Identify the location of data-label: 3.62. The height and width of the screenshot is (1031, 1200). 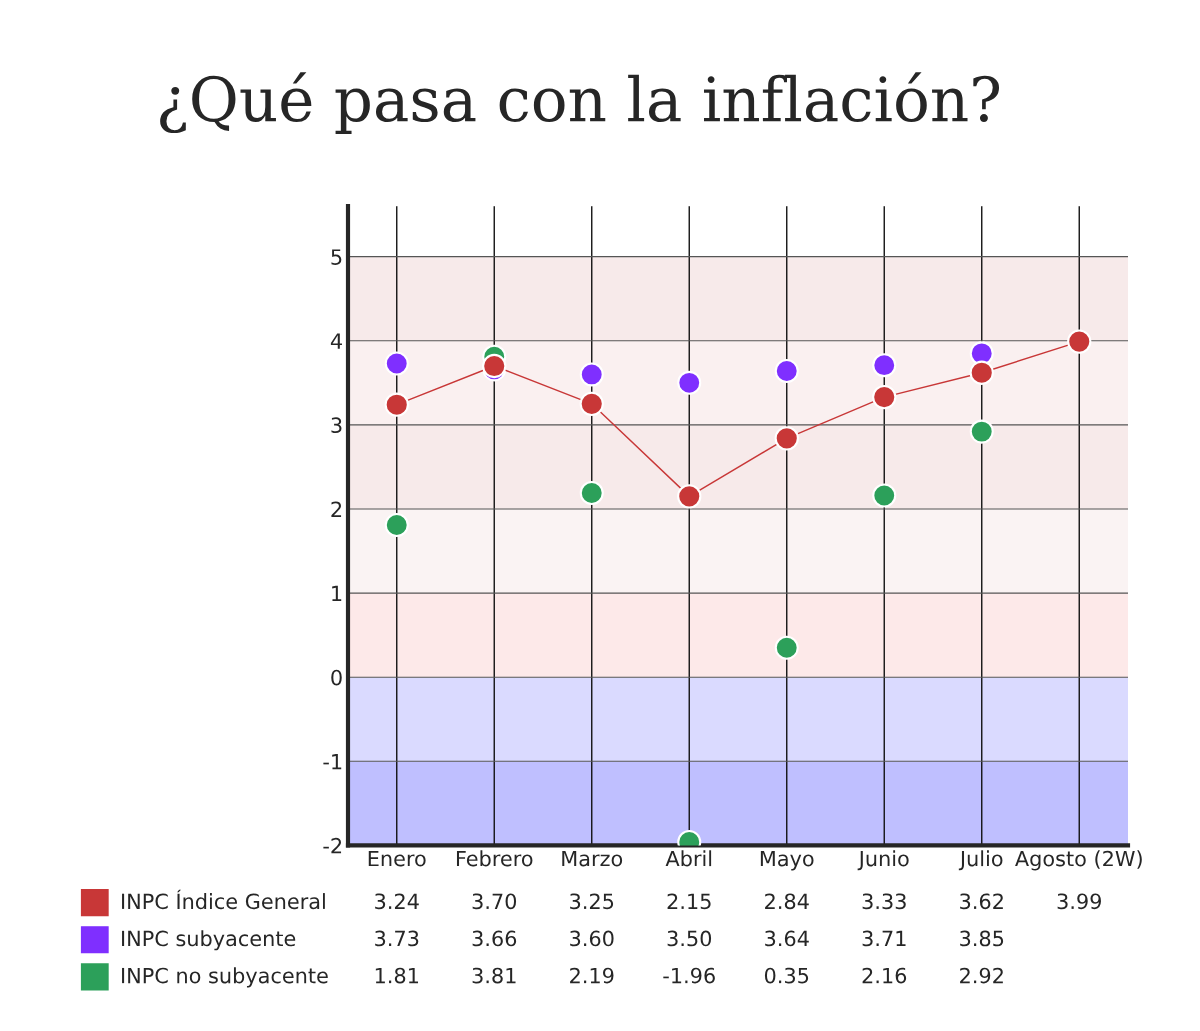
(981, 901).